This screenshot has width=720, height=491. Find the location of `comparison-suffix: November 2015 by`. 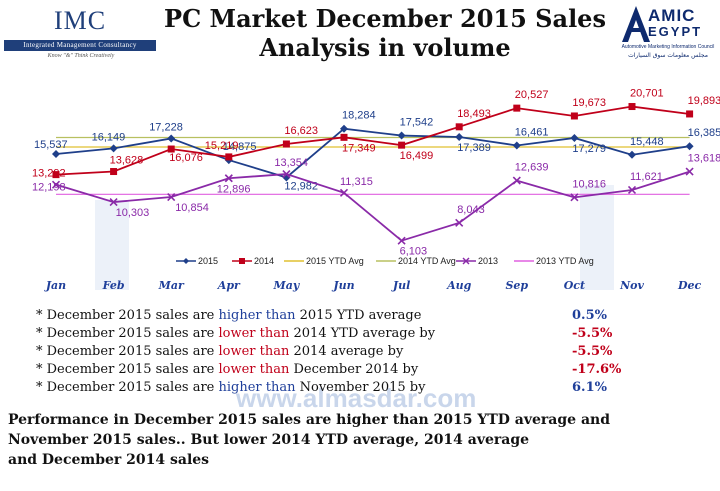

comparison-suffix: November 2015 by is located at coordinates (360, 387).